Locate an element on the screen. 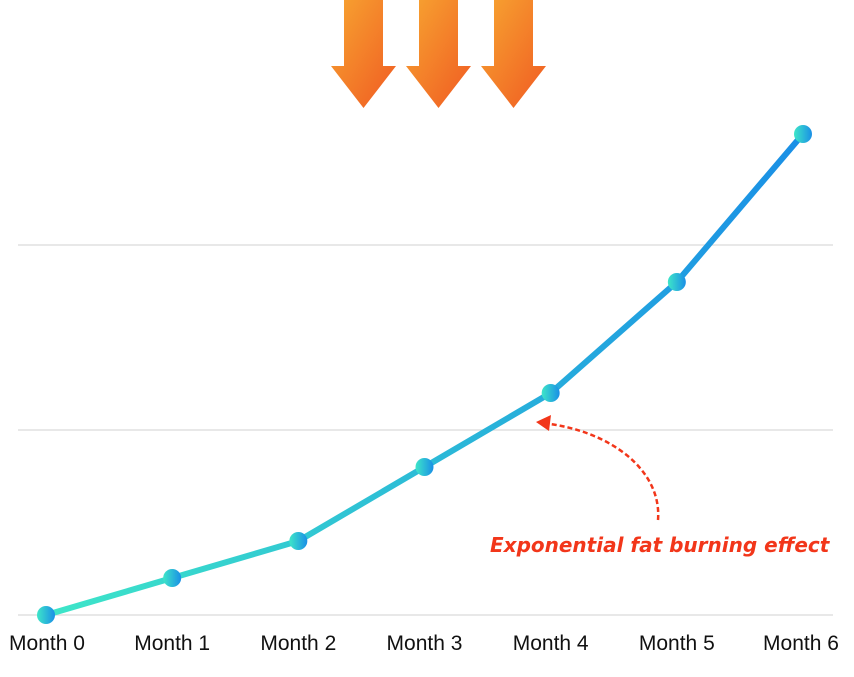 This screenshot has width=854, height=677. x-tick-label: Month 3 is located at coordinates (425, 643).